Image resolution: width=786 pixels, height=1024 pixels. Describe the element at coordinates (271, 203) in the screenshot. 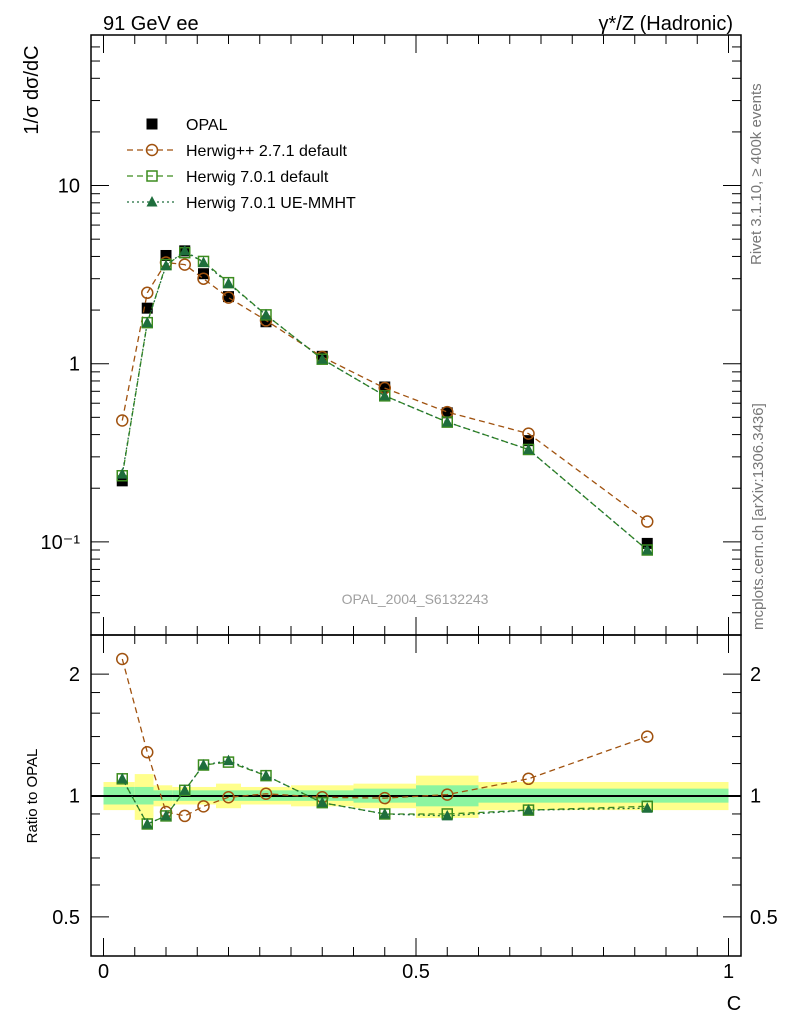

I see `legend-label-hw7ue: Herwig 7.0.1 UE-MMHT` at that location.